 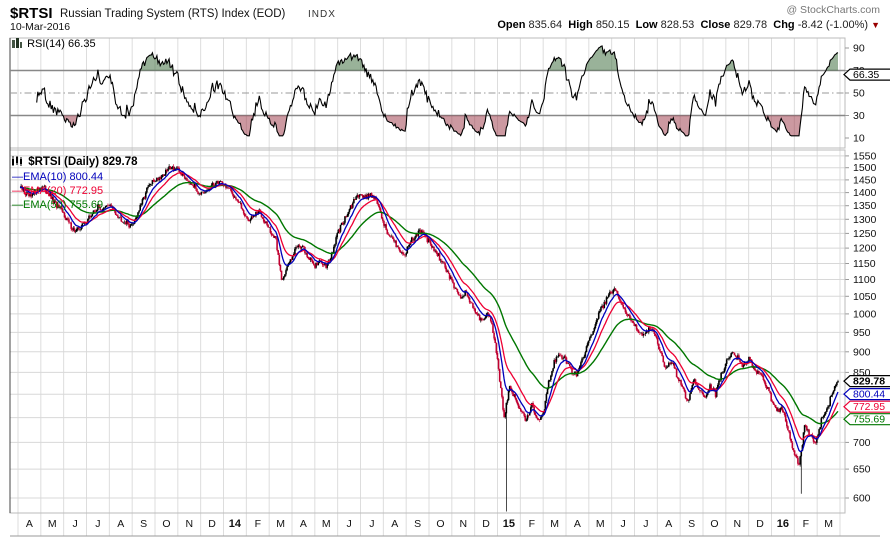 I want to click on svg-text: 1400, so click(x=865, y=193).